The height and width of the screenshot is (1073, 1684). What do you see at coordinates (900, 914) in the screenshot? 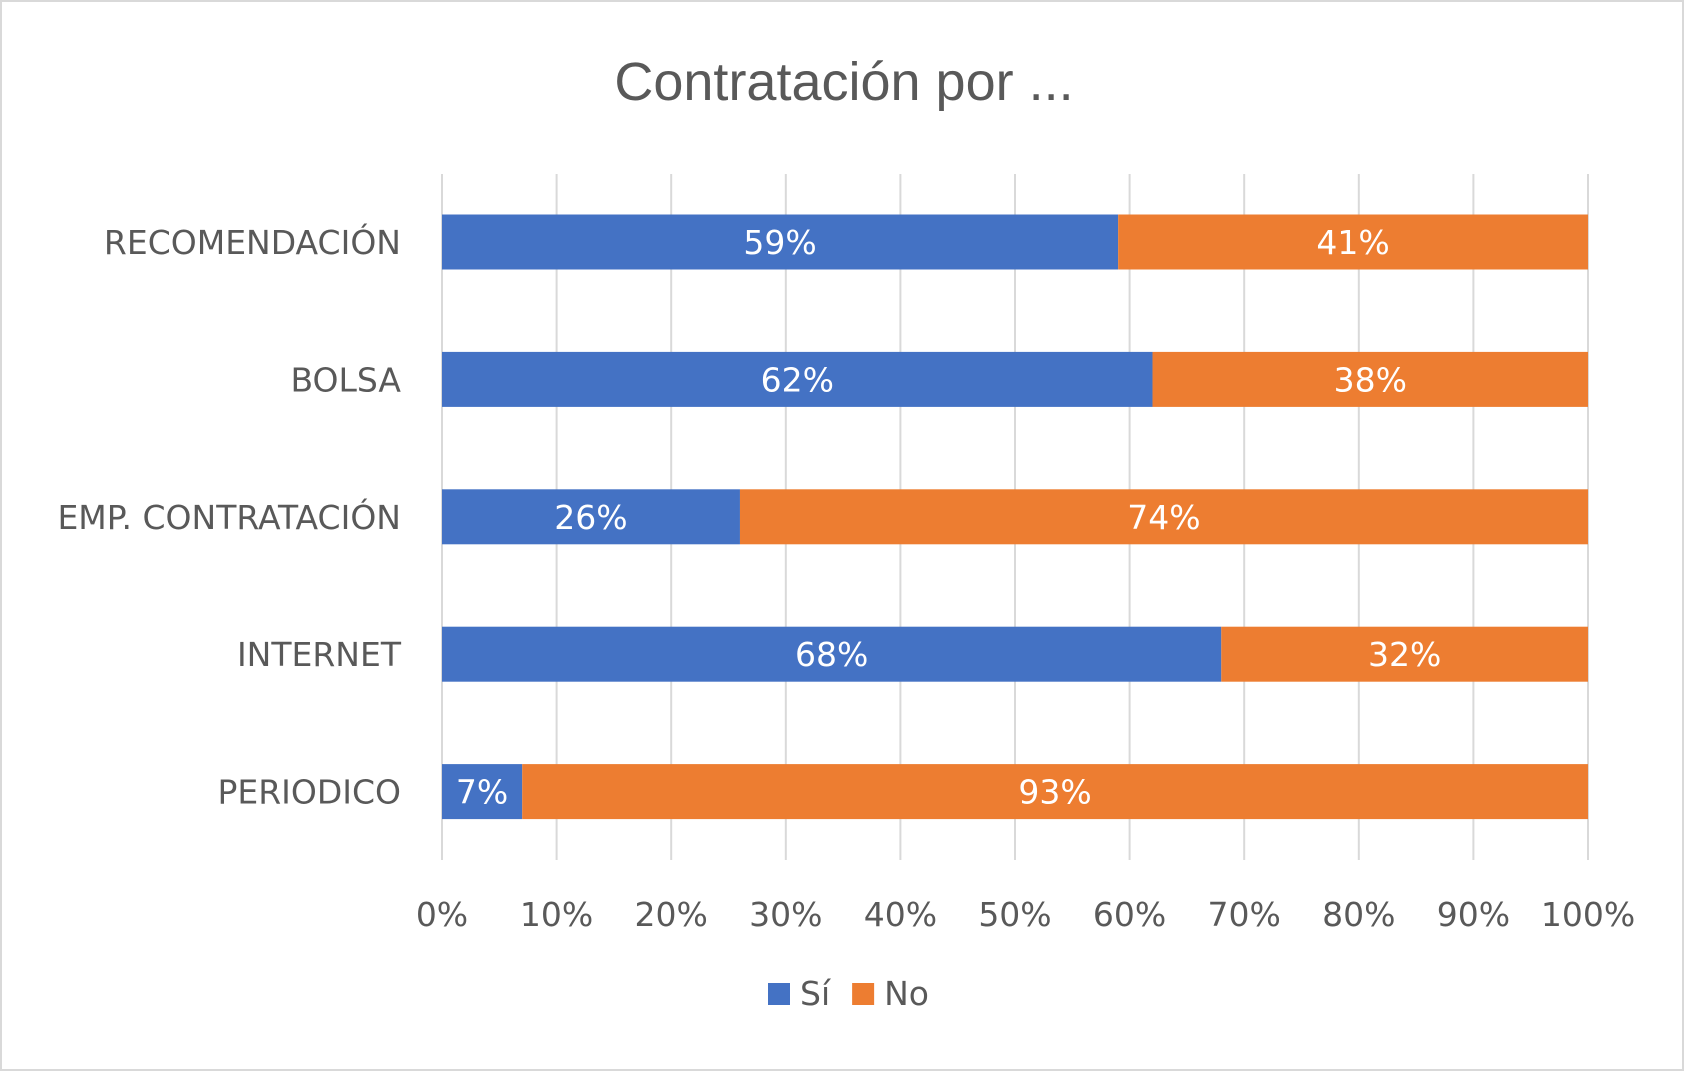
I see `x-tick-label-4: 40%` at bounding box center [900, 914].